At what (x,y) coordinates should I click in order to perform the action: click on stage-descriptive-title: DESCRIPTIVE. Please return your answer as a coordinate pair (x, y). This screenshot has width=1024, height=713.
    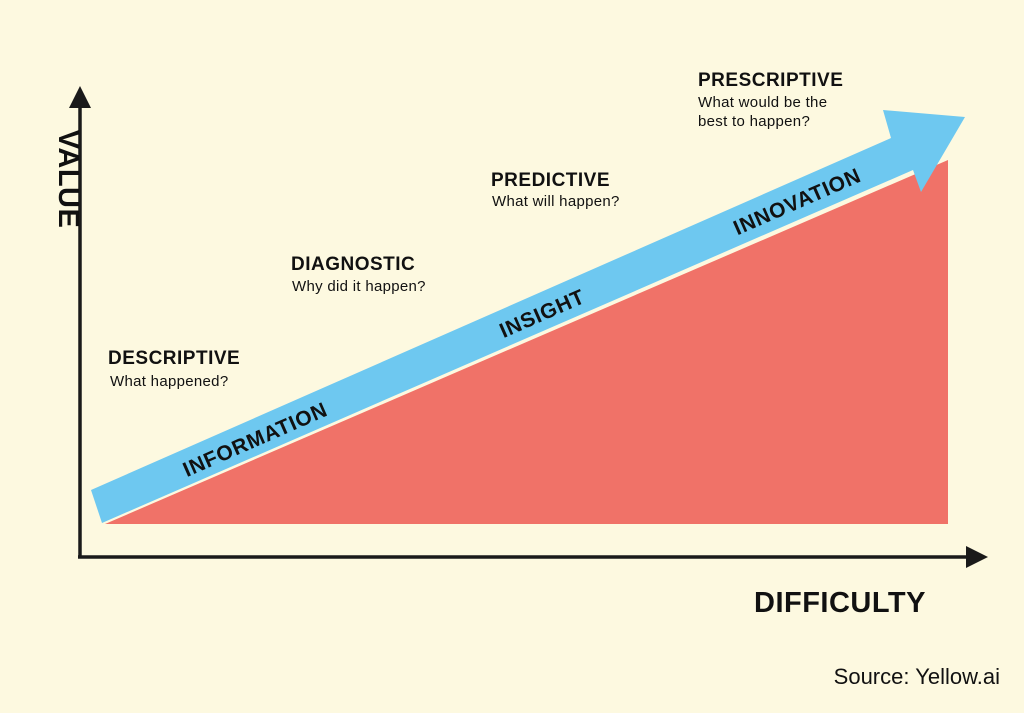
    Looking at the image, I should click on (174, 358).